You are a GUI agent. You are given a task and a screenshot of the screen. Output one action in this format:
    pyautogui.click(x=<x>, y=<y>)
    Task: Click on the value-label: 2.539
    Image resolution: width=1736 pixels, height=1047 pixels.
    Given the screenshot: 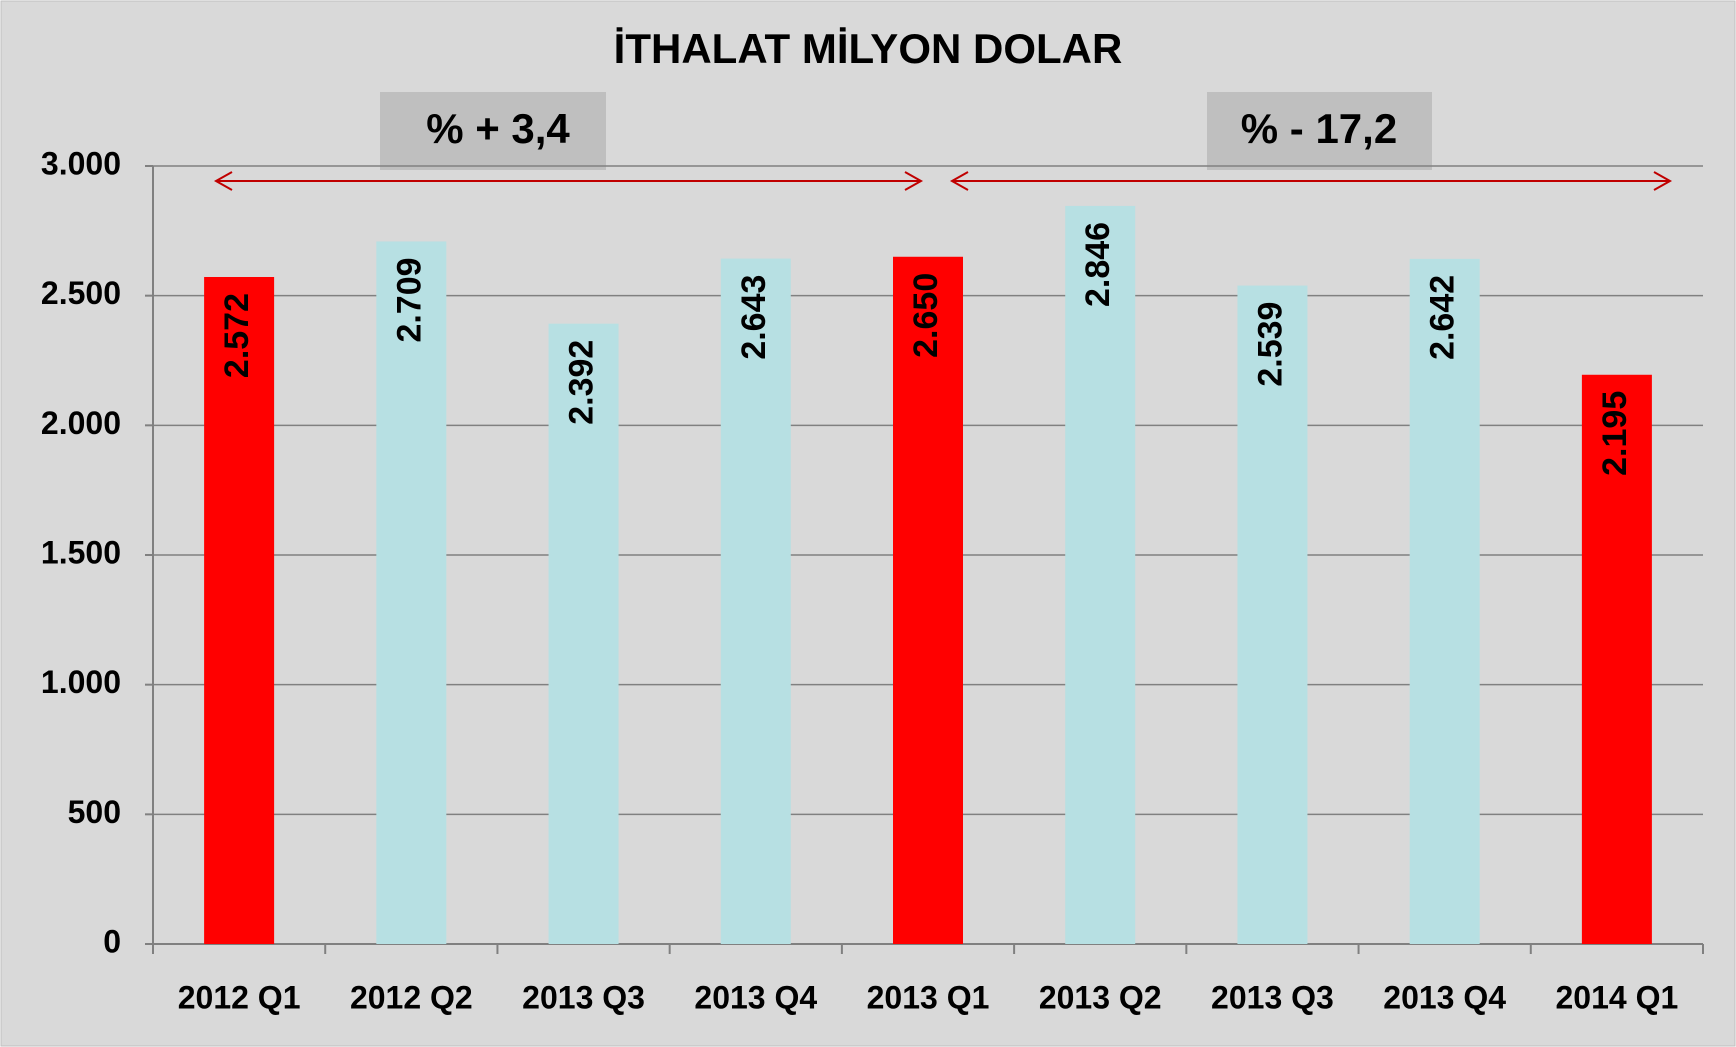 What is the action you would take?
    pyautogui.click(x=1270, y=344)
    